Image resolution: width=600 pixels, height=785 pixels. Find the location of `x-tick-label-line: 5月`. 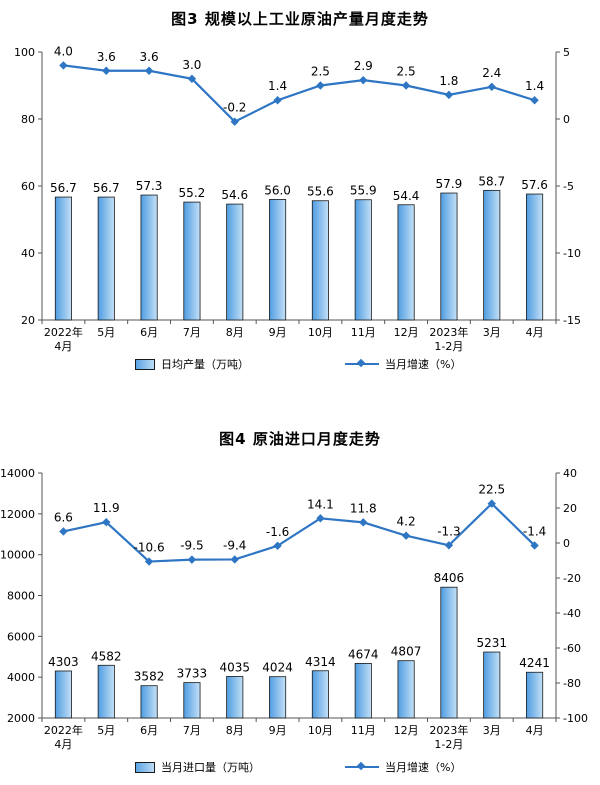

x-tick-label-line: 5月 is located at coordinates (106, 730).